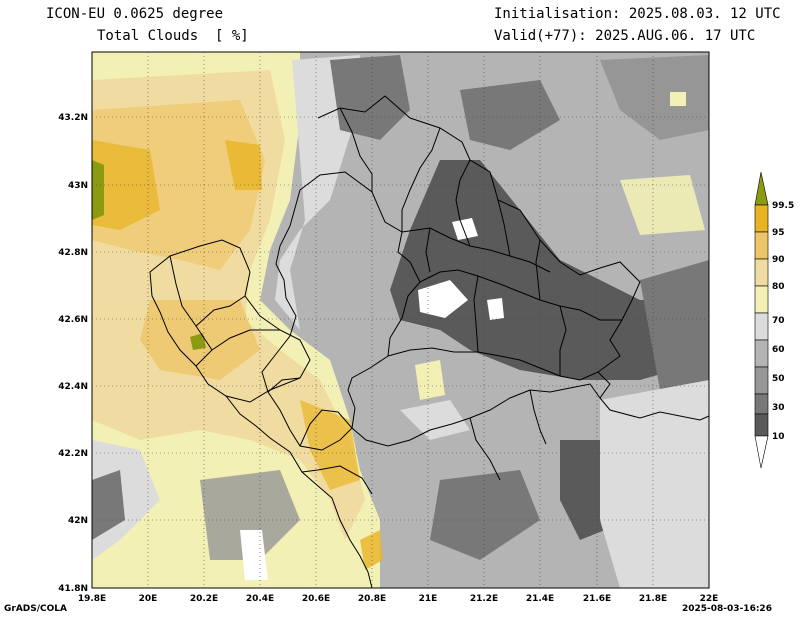 The width and height of the screenshot is (800, 618). I want to click on colorbar-label: 70, so click(778, 321).